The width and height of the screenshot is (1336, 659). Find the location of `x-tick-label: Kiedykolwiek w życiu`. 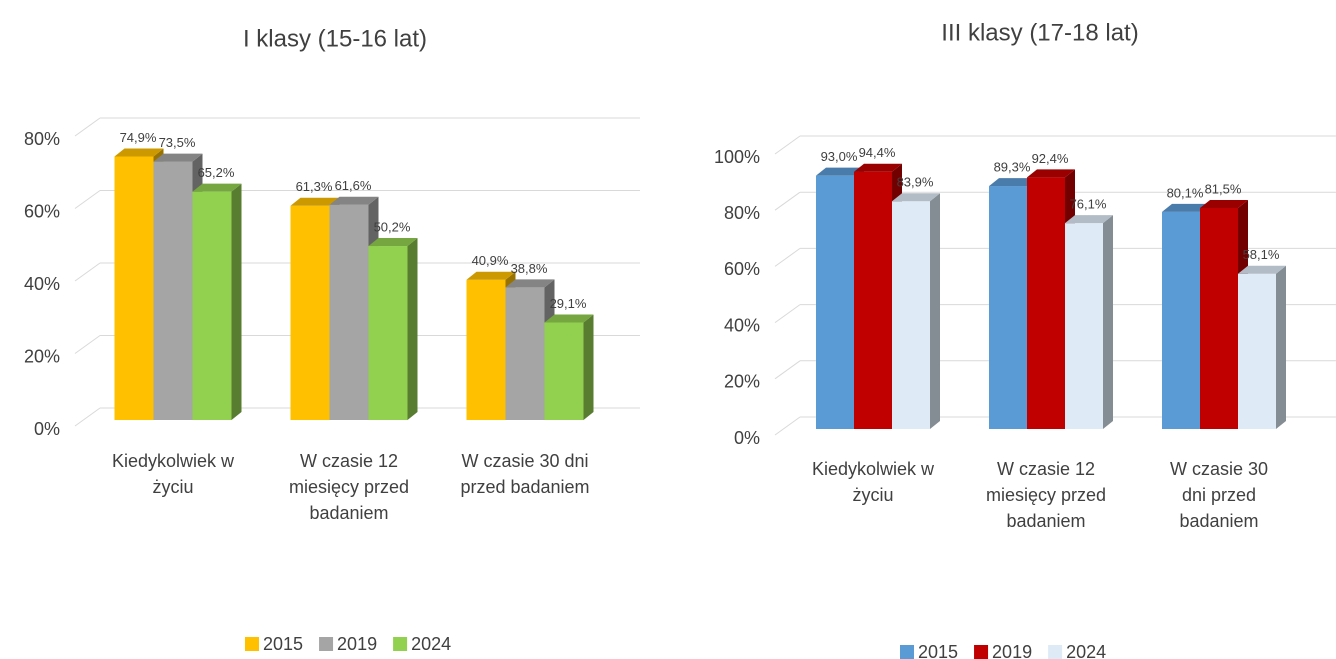

x-tick-label: Kiedykolwiek w życiu is located at coordinates (873, 482).